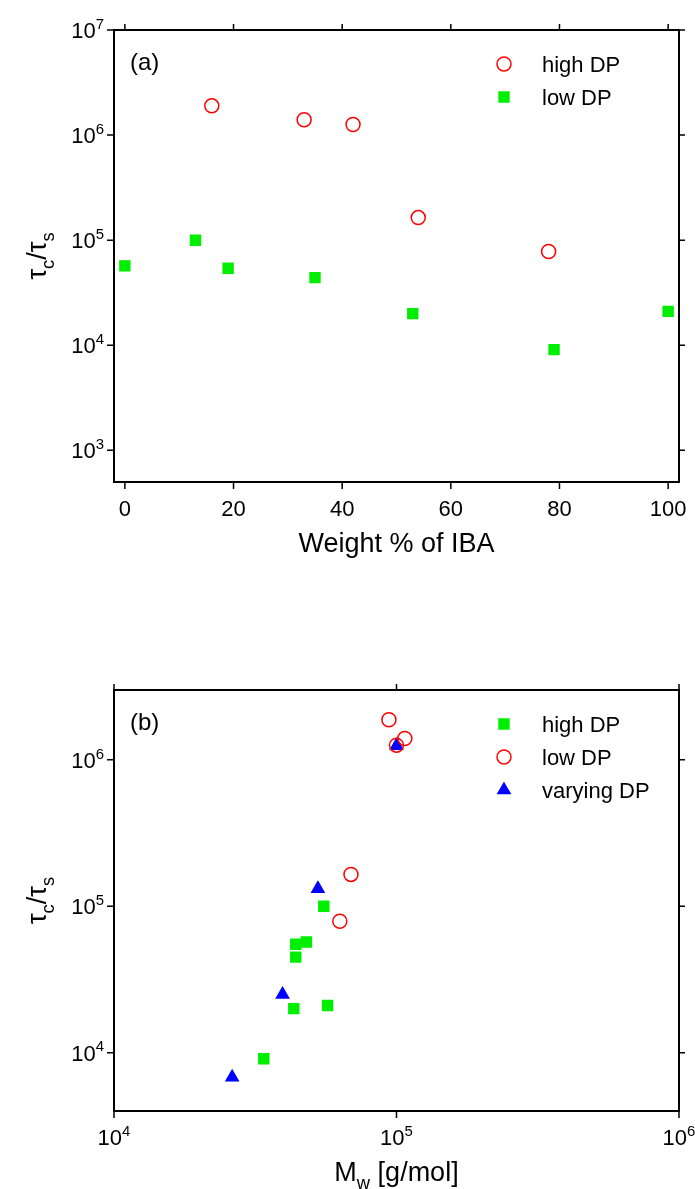 This screenshot has width=695, height=1189. Describe the element at coordinates (342, 508) in the screenshot. I see `x-tick-label: 40` at that location.